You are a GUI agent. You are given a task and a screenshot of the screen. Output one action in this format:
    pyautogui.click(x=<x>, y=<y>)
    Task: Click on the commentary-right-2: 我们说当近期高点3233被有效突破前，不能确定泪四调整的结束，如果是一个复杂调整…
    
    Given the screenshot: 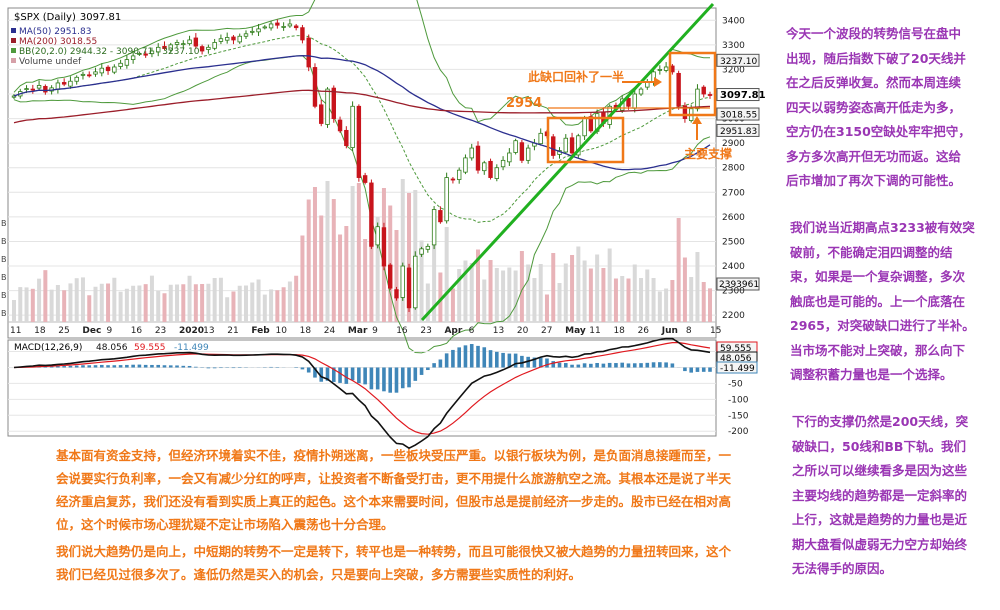 What is the action you would take?
    pyautogui.click(x=882, y=301)
    